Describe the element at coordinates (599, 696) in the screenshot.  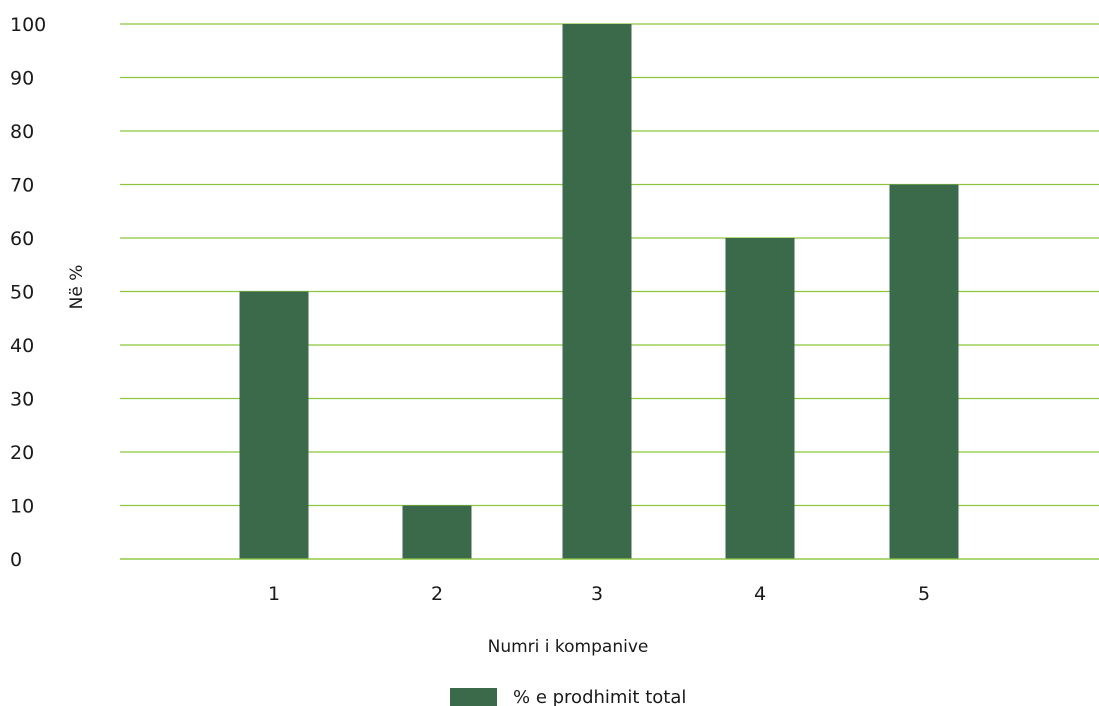
I see `legend-label: % e prodhimit total` at that location.